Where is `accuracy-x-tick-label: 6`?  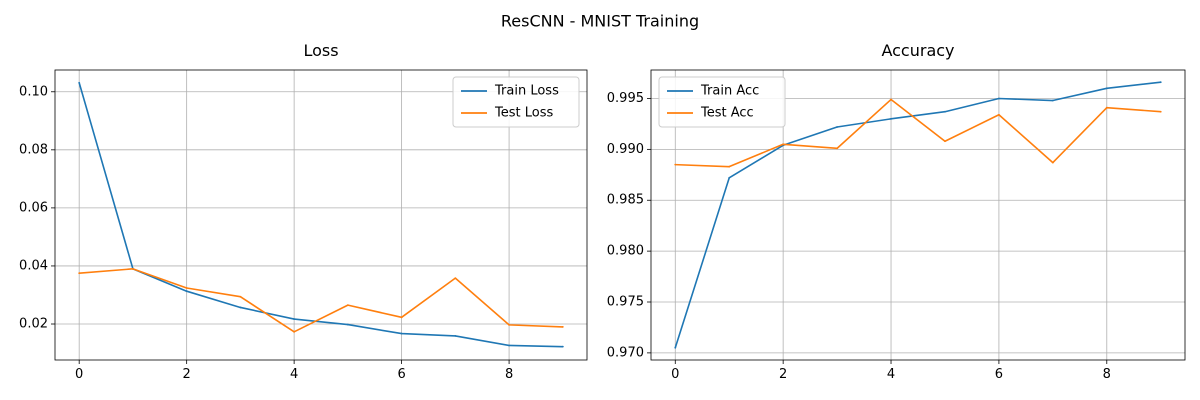 accuracy-x-tick-label: 6 is located at coordinates (999, 374).